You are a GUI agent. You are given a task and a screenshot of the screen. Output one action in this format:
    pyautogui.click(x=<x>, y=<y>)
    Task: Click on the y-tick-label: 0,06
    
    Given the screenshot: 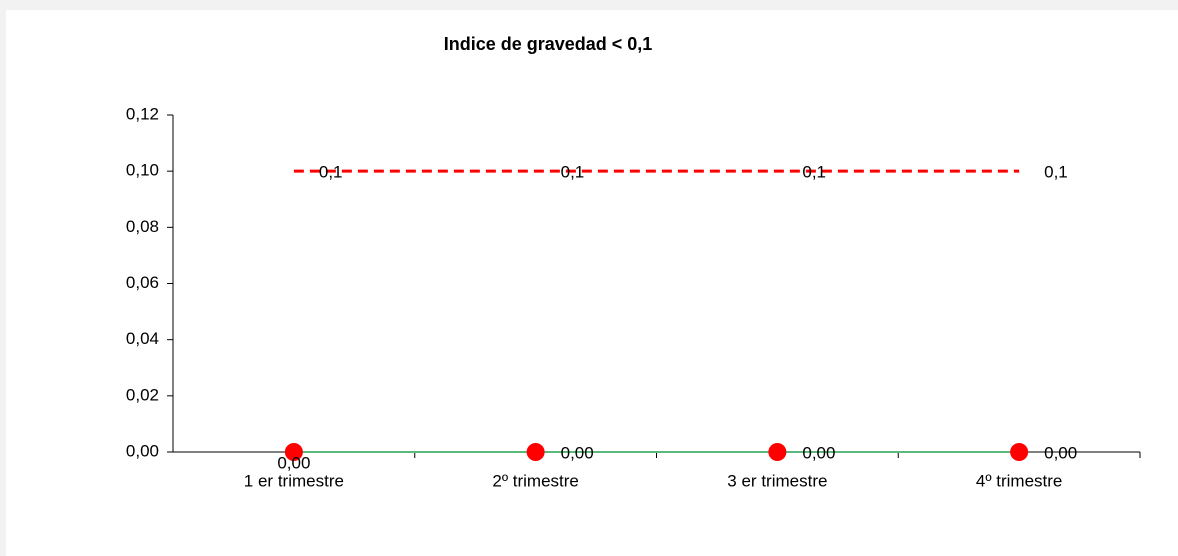 What is the action you would take?
    pyautogui.click(x=142, y=282)
    